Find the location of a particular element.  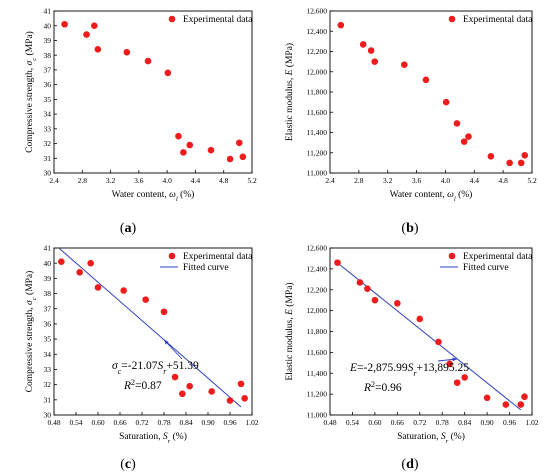

y-tick-label: 37 is located at coordinates (48, 70).